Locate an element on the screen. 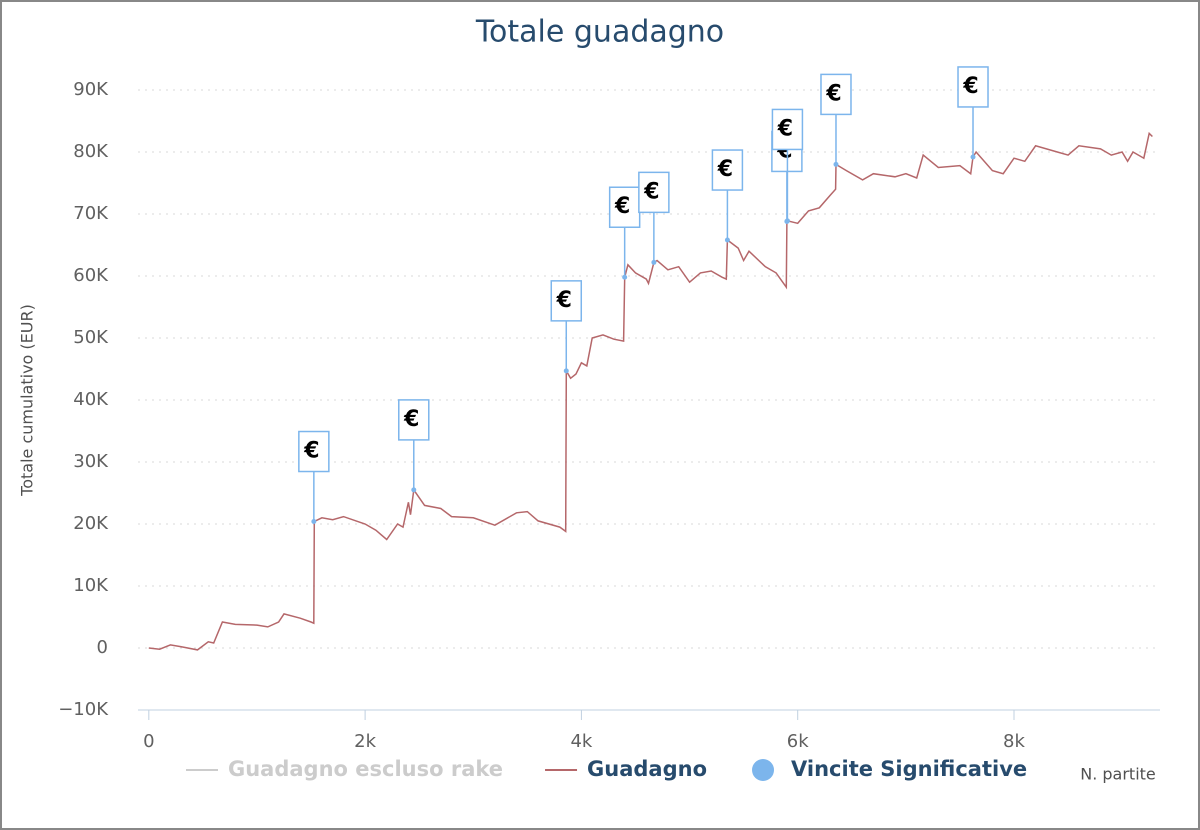 The height and width of the screenshot is (830, 1200). legend-label: Vincite Significative is located at coordinates (909, 769).